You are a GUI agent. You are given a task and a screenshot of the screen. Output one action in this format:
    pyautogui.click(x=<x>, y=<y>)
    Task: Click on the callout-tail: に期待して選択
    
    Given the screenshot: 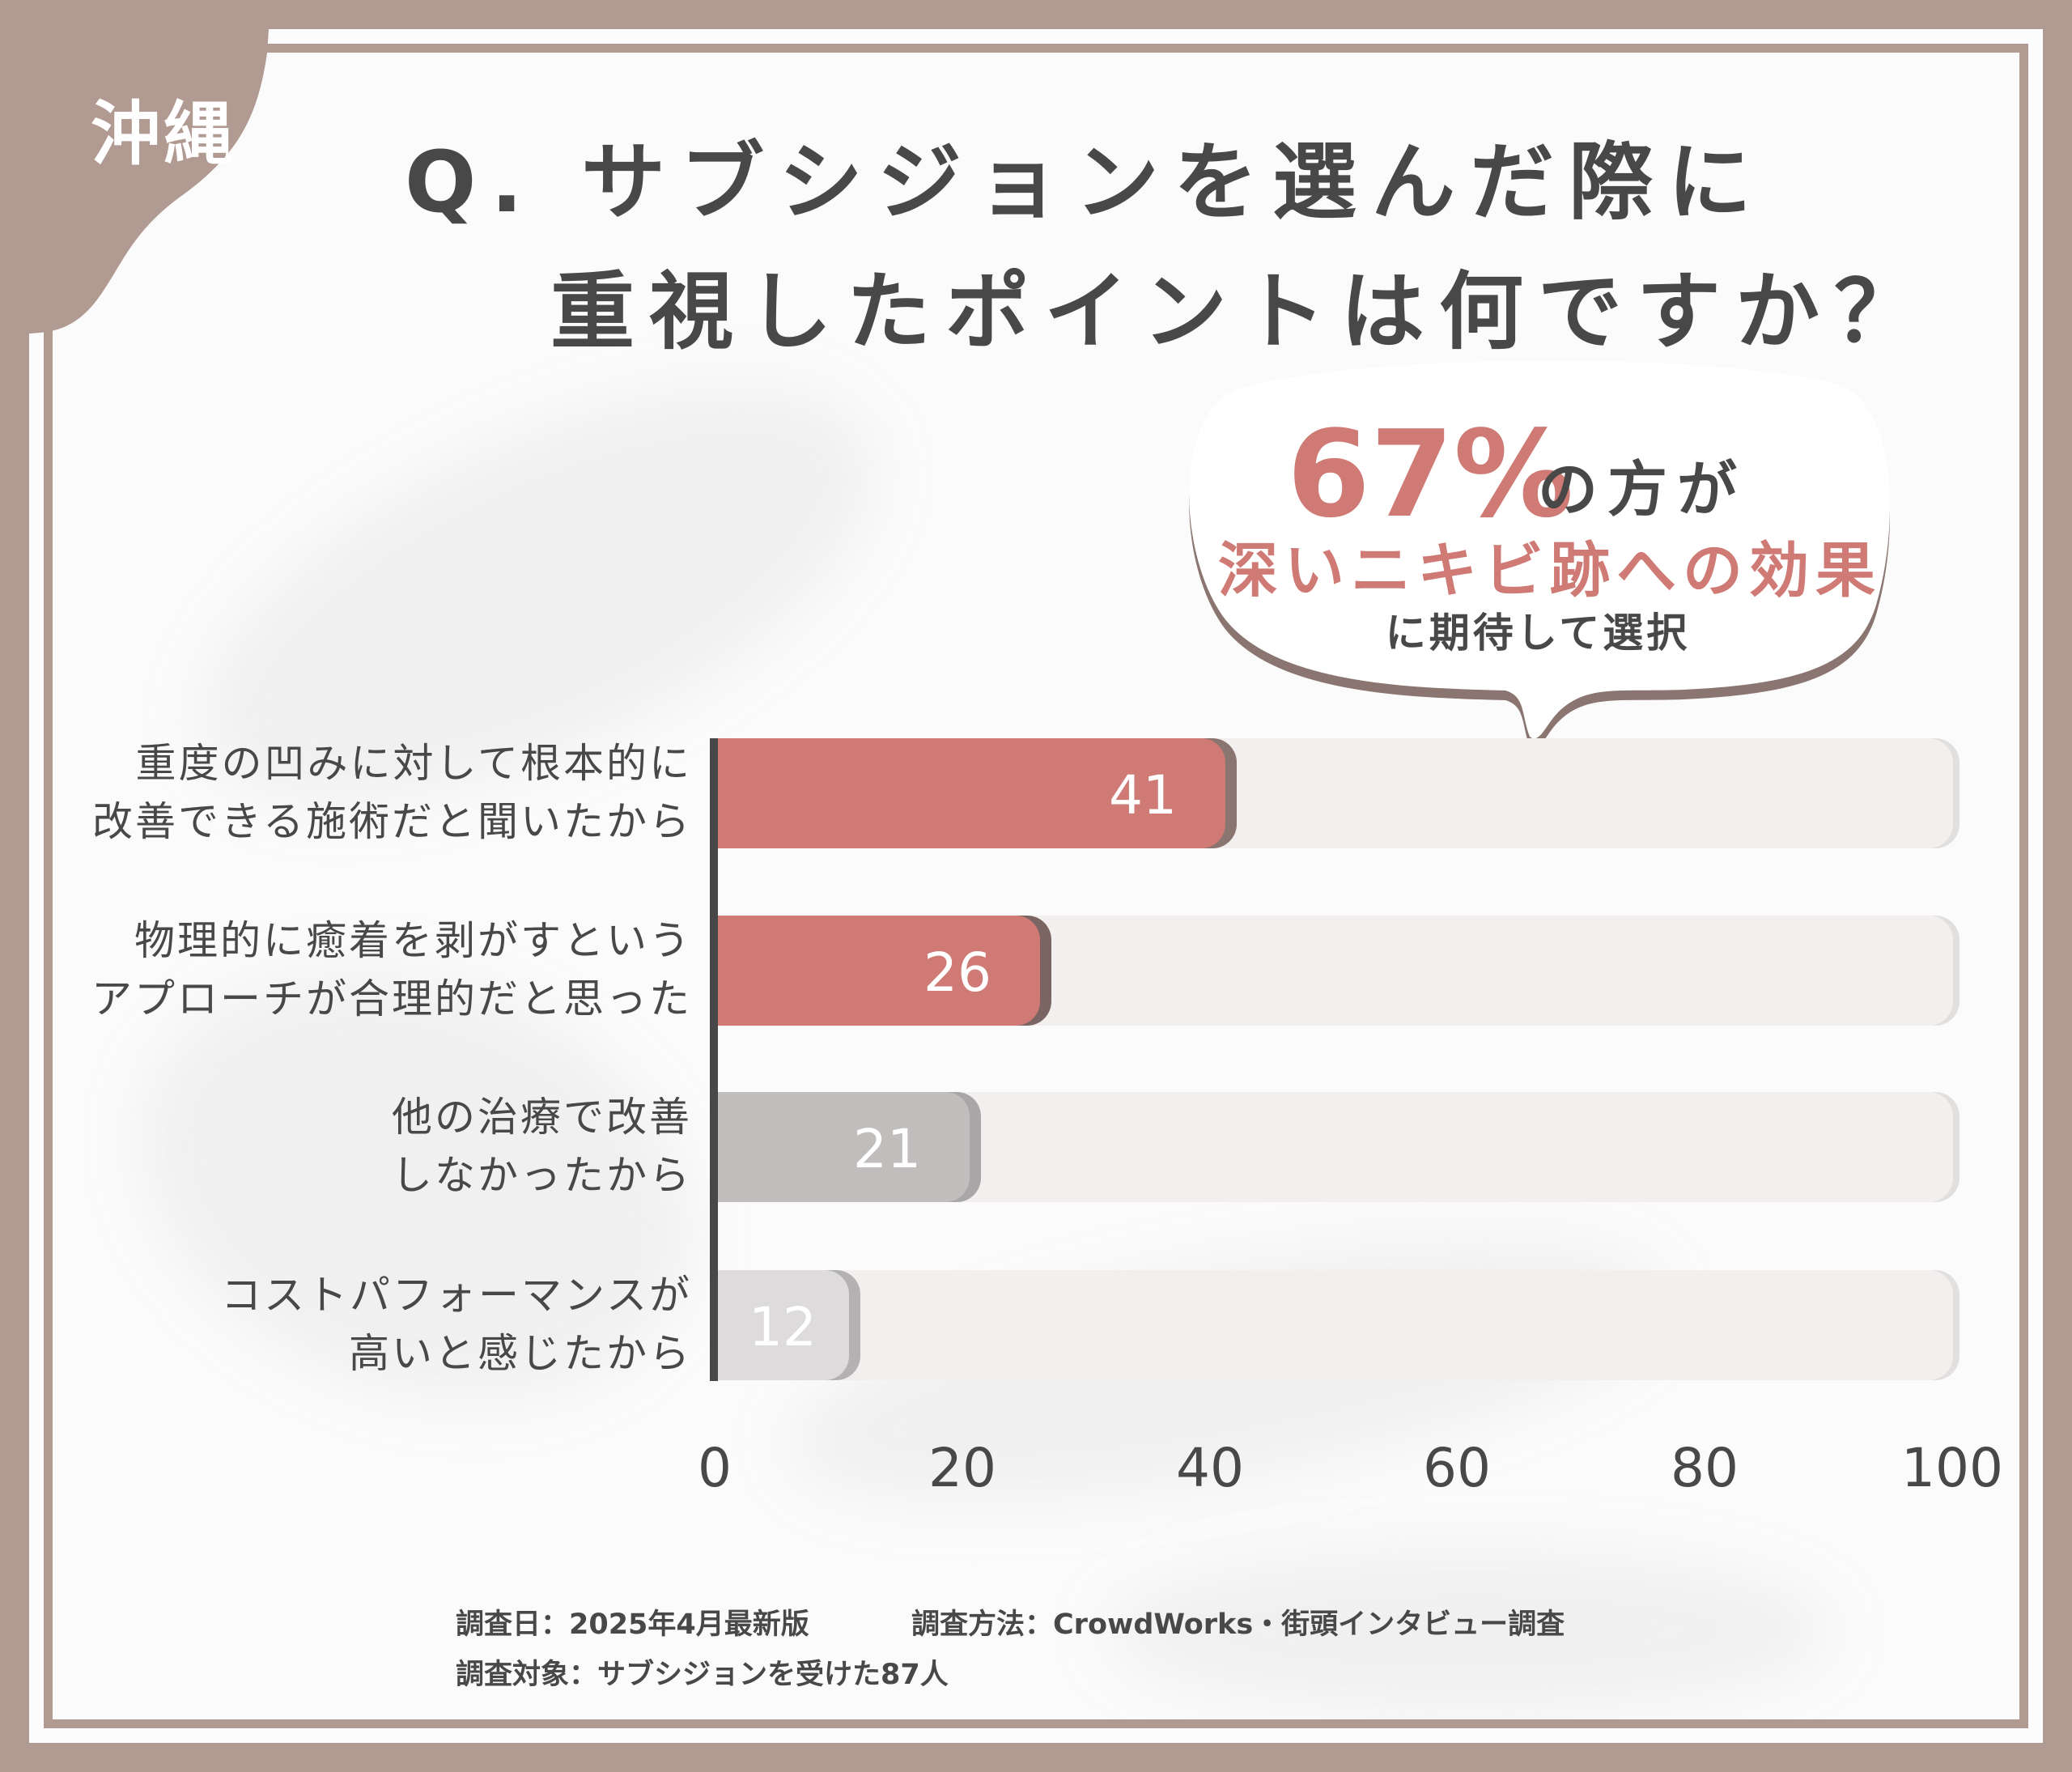 What is the action you would take?
    pyautogui.click(x=1538, y=634)
    